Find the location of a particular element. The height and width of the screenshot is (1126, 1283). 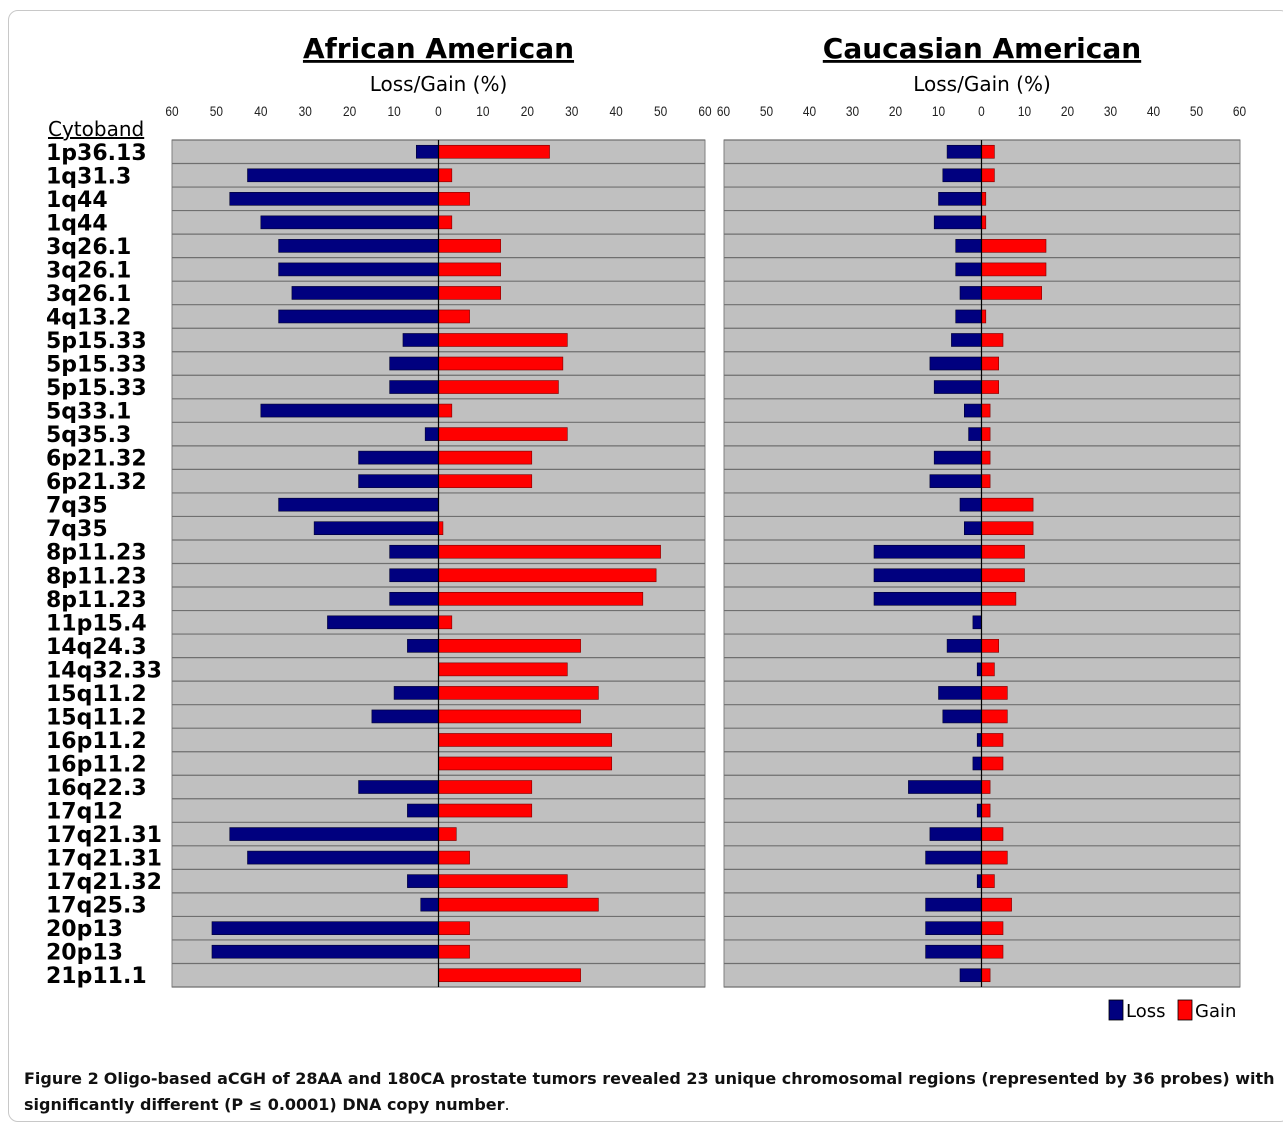

cytoband-label: 21p11.1 is located at coordinates (96, 976).